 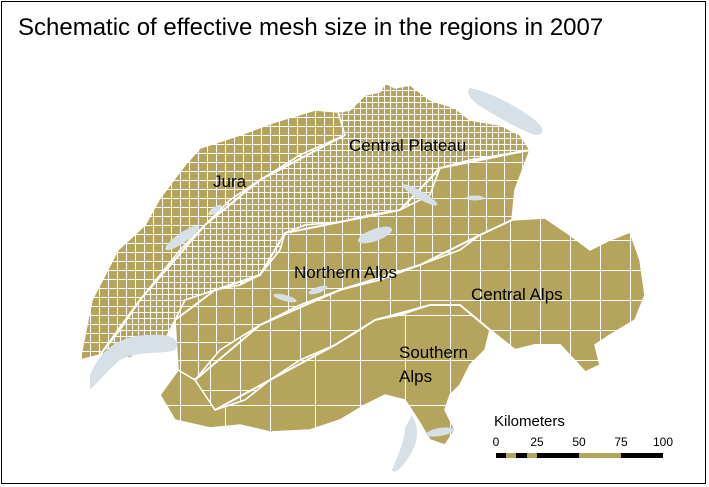 I want to click on lake-brienz, so click(x=318, y=290).